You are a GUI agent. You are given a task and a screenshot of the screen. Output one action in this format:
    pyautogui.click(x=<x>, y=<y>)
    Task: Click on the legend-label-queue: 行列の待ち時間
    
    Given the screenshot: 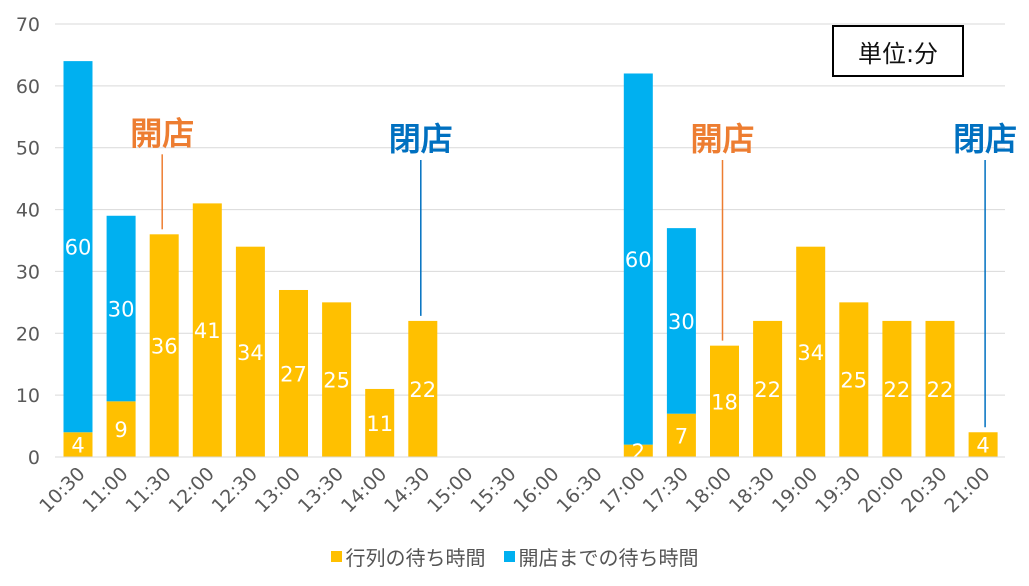 What is the action you would take?
    pyautogui.click(x=415, y=557)
    